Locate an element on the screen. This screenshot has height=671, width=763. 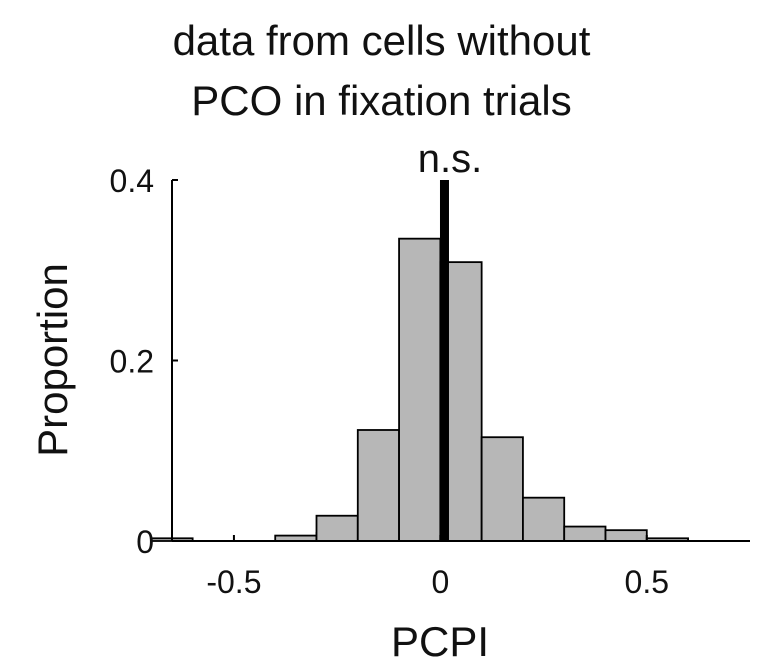
chart-title-line-2: PCO in fixation trials is located at coordinates (381, 100).